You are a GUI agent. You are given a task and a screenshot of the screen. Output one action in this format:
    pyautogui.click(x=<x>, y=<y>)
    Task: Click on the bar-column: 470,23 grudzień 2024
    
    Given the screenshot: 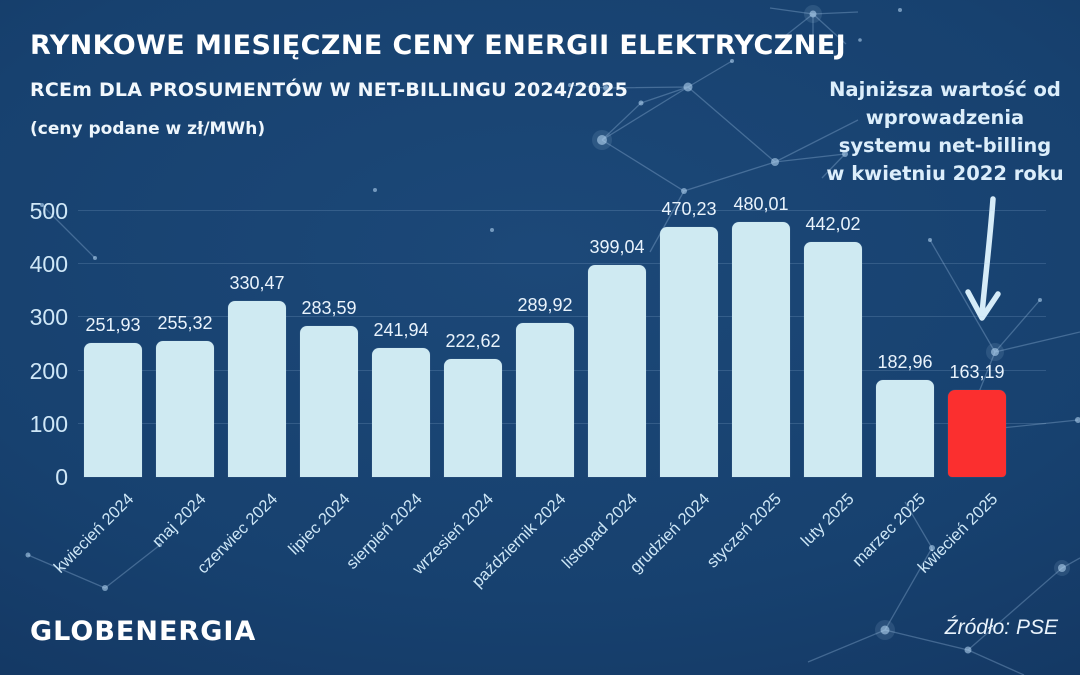 What is the action you would take?
    pyautogui.click(x=672, y=388)
    